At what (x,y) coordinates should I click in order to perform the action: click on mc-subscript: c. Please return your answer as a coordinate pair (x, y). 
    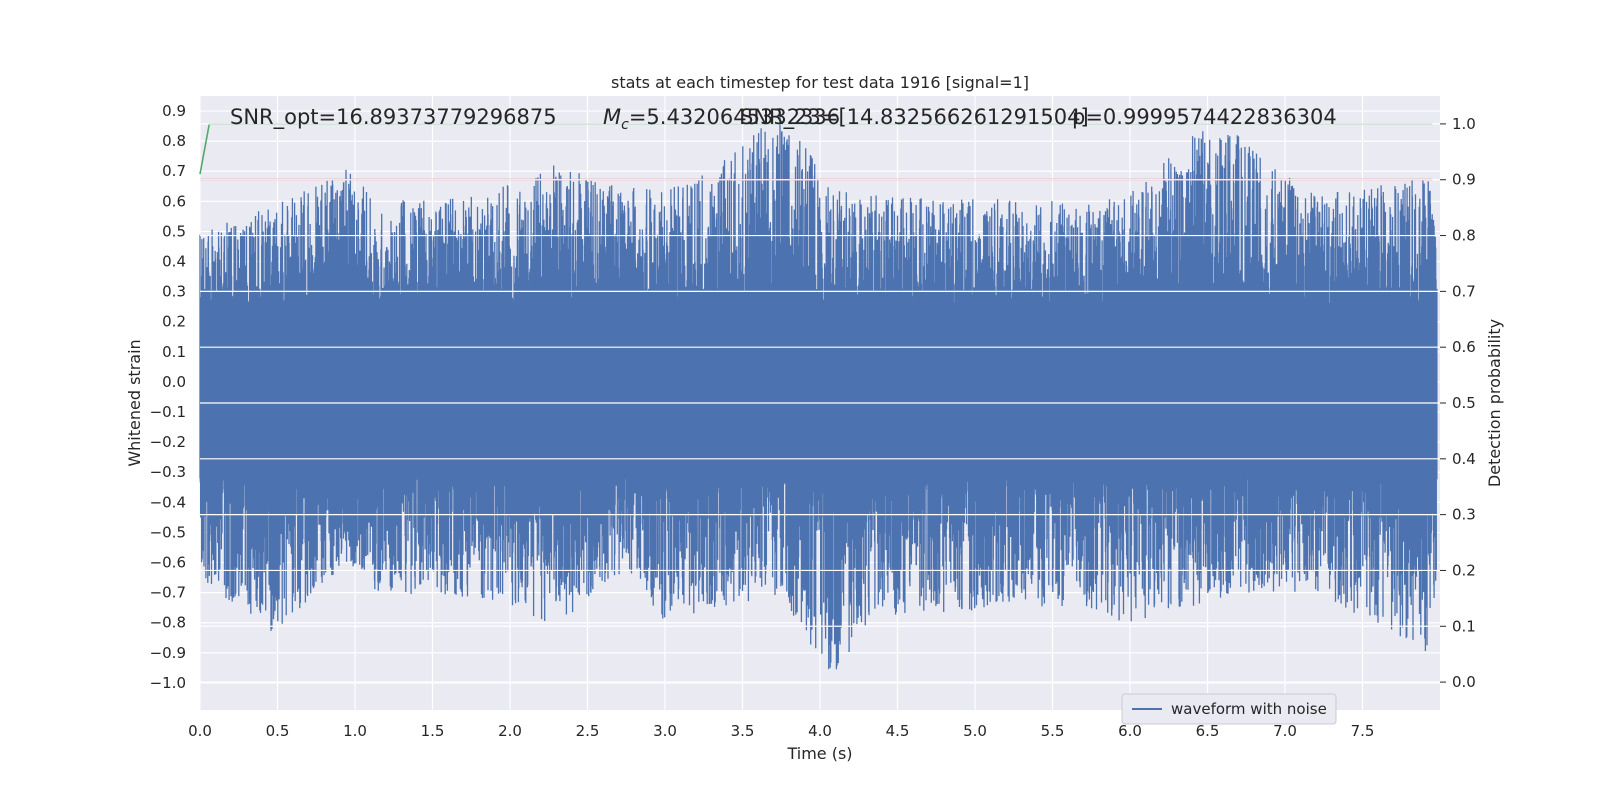
    Looking at the image, I should click on (625, 125).